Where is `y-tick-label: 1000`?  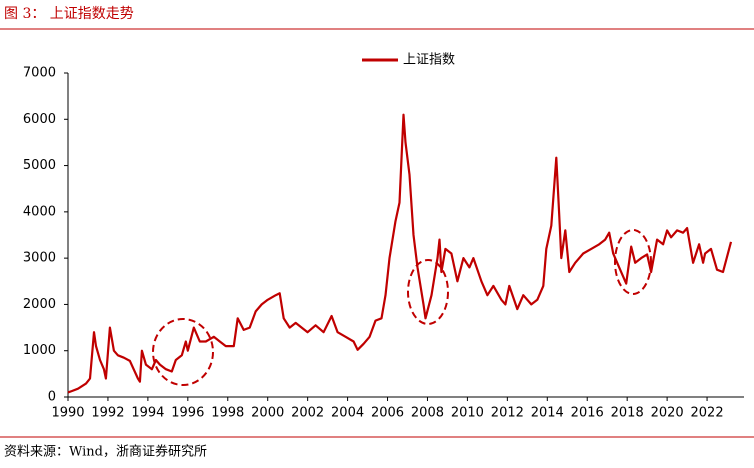 y-tick-label: 1000 is located at coordinates (39, 350).